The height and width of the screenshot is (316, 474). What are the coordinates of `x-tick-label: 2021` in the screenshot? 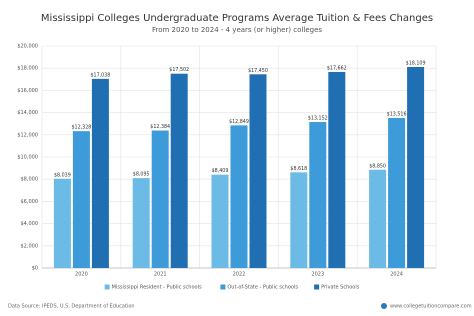 It's located at (160, 275).